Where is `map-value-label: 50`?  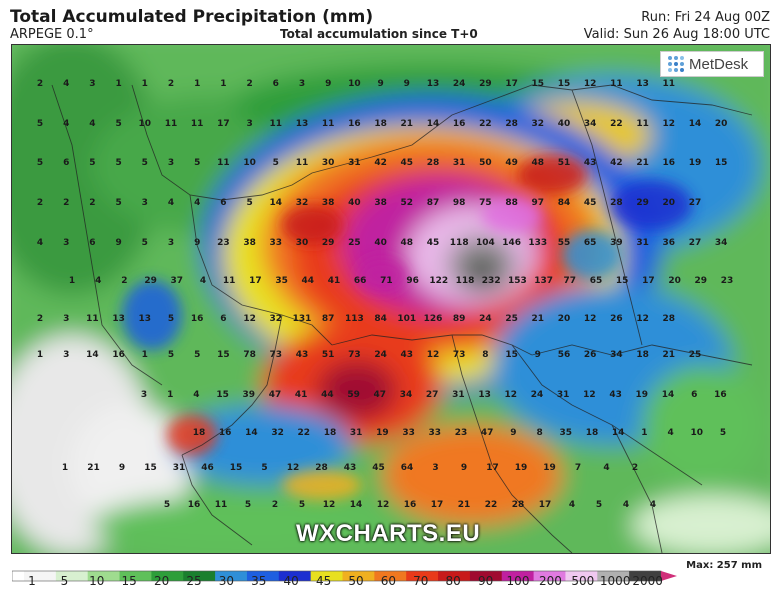
map-value-label: 50 is located at coordinates (485, 163).